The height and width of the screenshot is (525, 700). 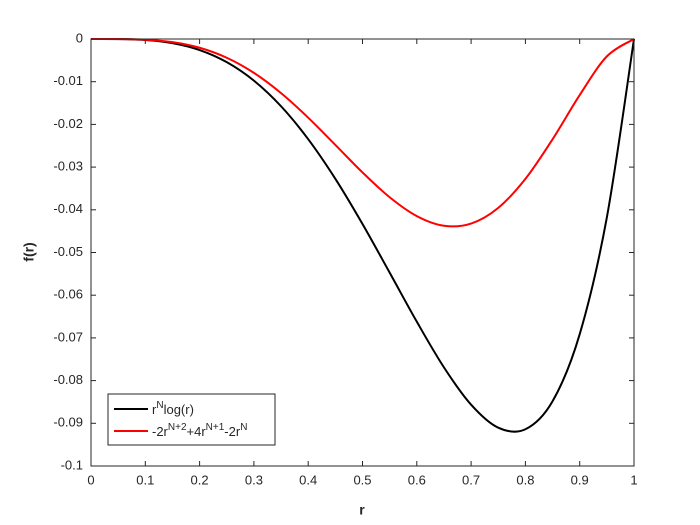 I want to click on y-tick-label: 0, so click(x=79, y=37).